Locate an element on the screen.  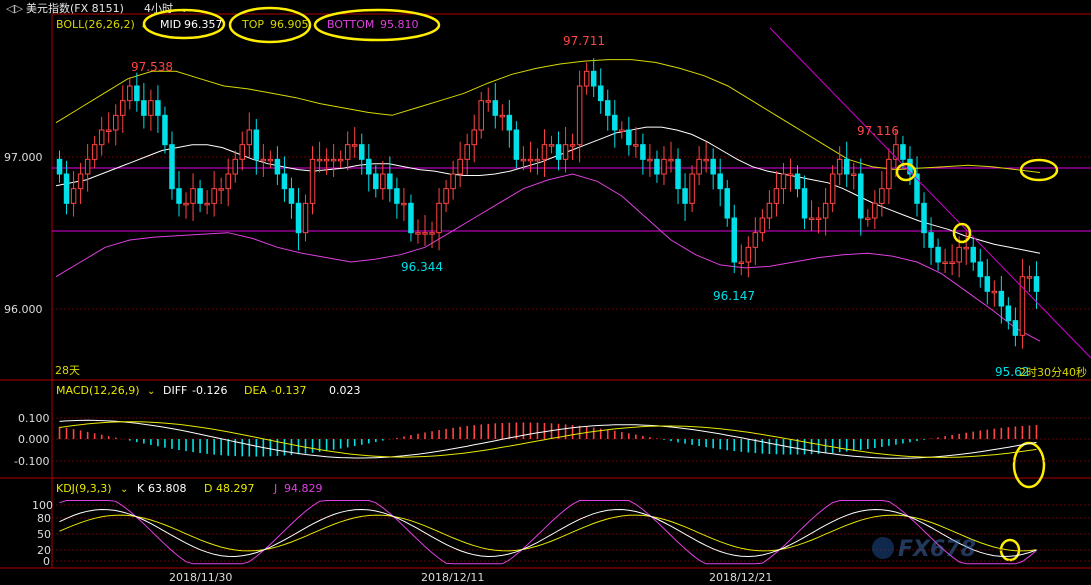
highlight-ellipse is located at coordinates (184, 24).